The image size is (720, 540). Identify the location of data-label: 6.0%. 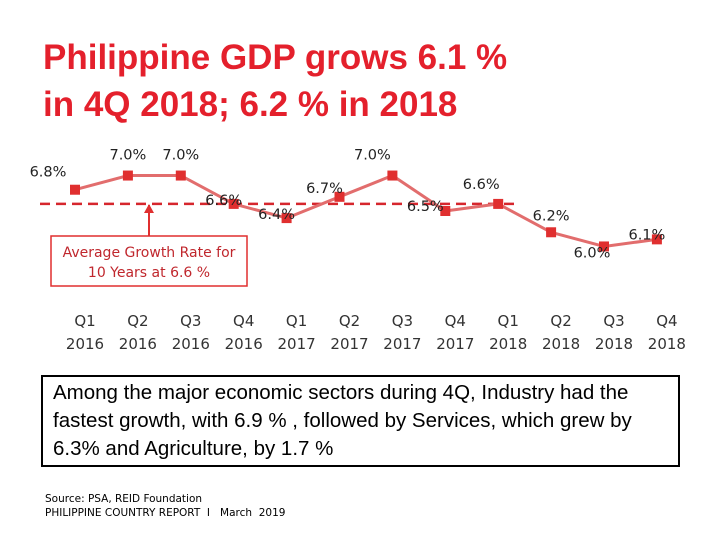
(592, 253).